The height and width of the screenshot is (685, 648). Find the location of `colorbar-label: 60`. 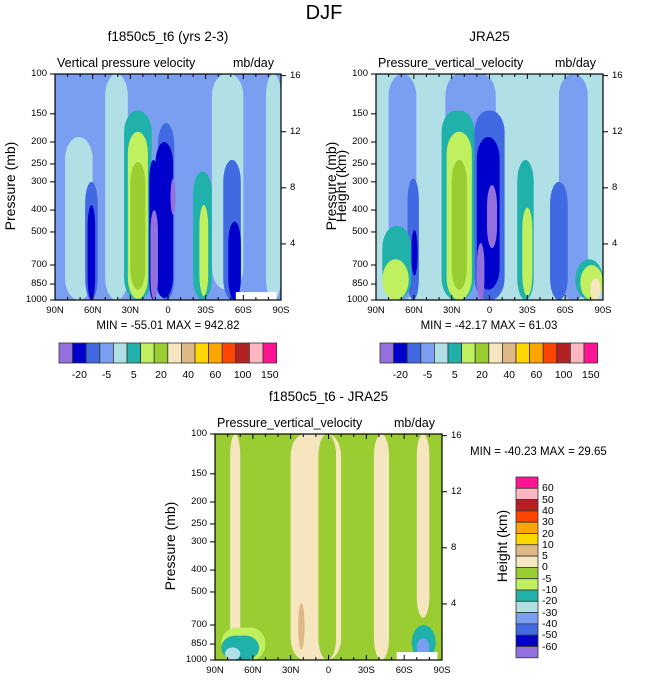

colorbar-label: 60 is located at coordinates (548, 488).